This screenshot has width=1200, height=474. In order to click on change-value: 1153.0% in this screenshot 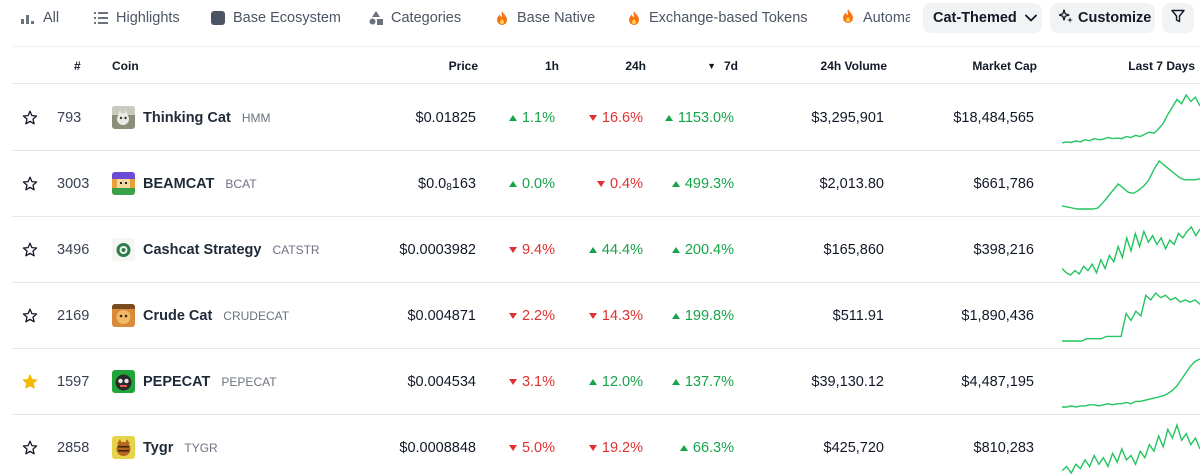, I will do `click(705, 117)`.